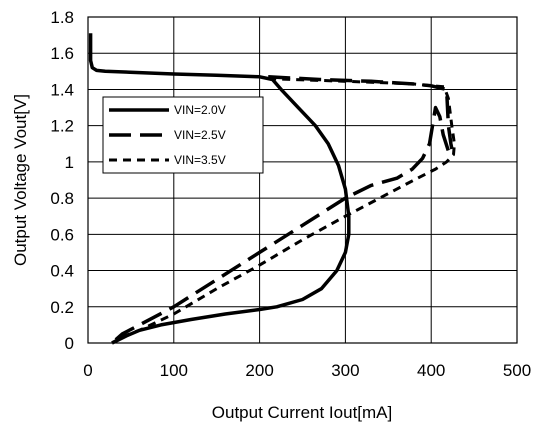 The width and height of the screenshot is (546, 428). I want to click on y-tick-label: 1.4, so click(62, 89).